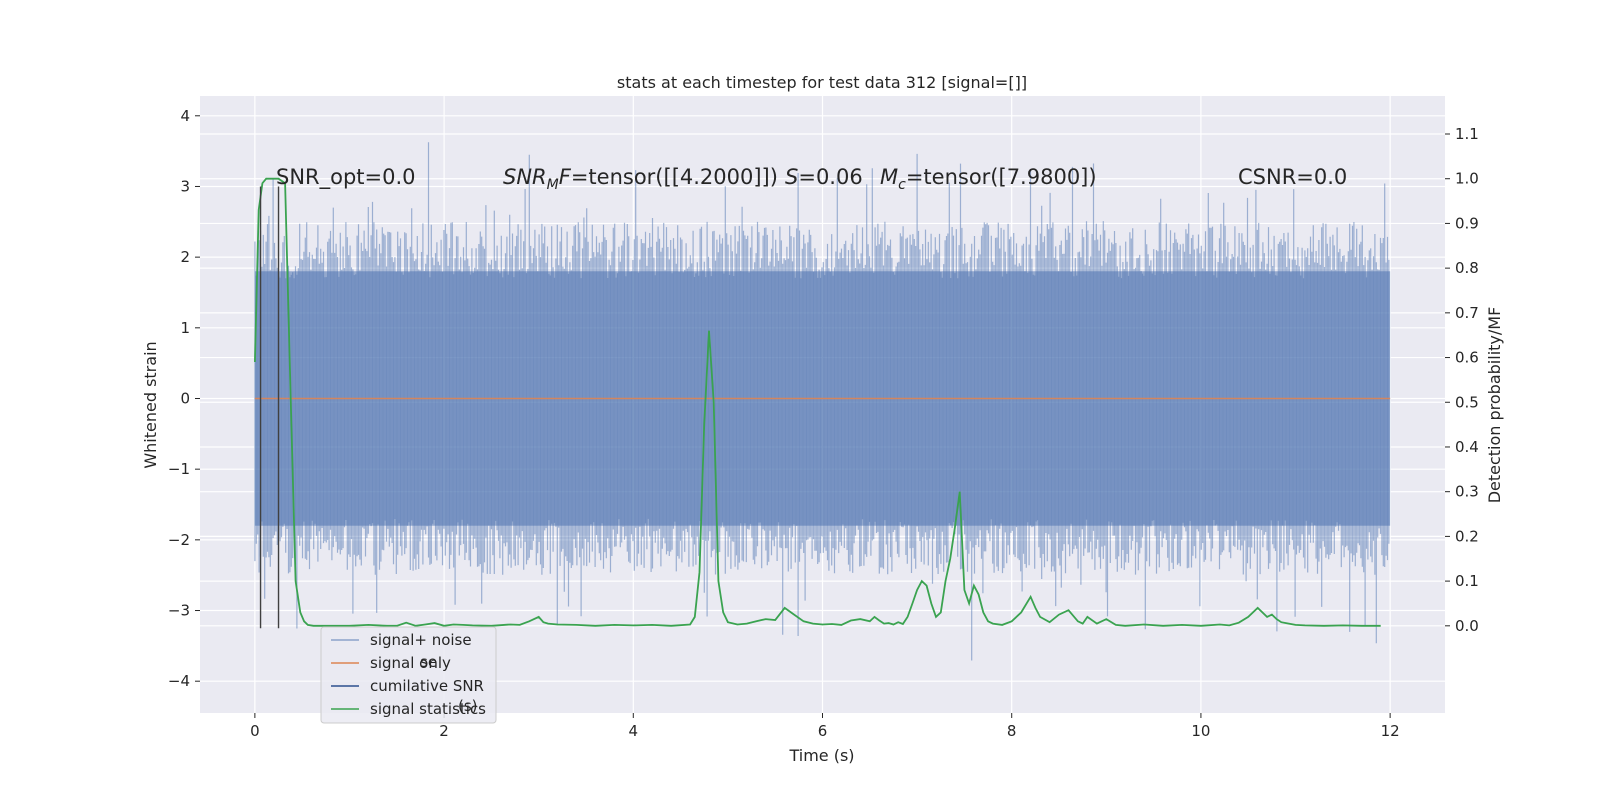 This screenshot has height=800, width=1600. I want to click on annotation-snr-mf: SNRMF=tensor([[4.2000]]), so click(640, 179).